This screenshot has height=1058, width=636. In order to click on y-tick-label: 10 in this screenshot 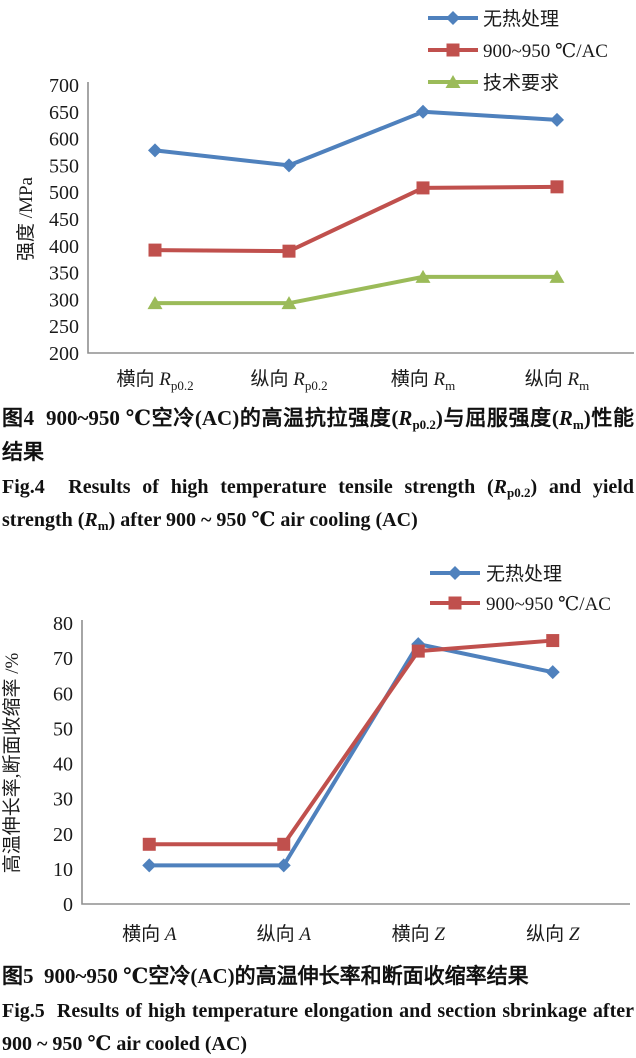, I will do `click(63, 870)`.